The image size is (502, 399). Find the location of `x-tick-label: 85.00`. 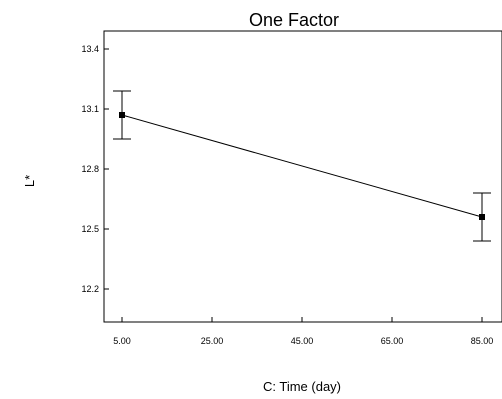

x-tick-label: 85.00 is located at coordinates (482, 341).